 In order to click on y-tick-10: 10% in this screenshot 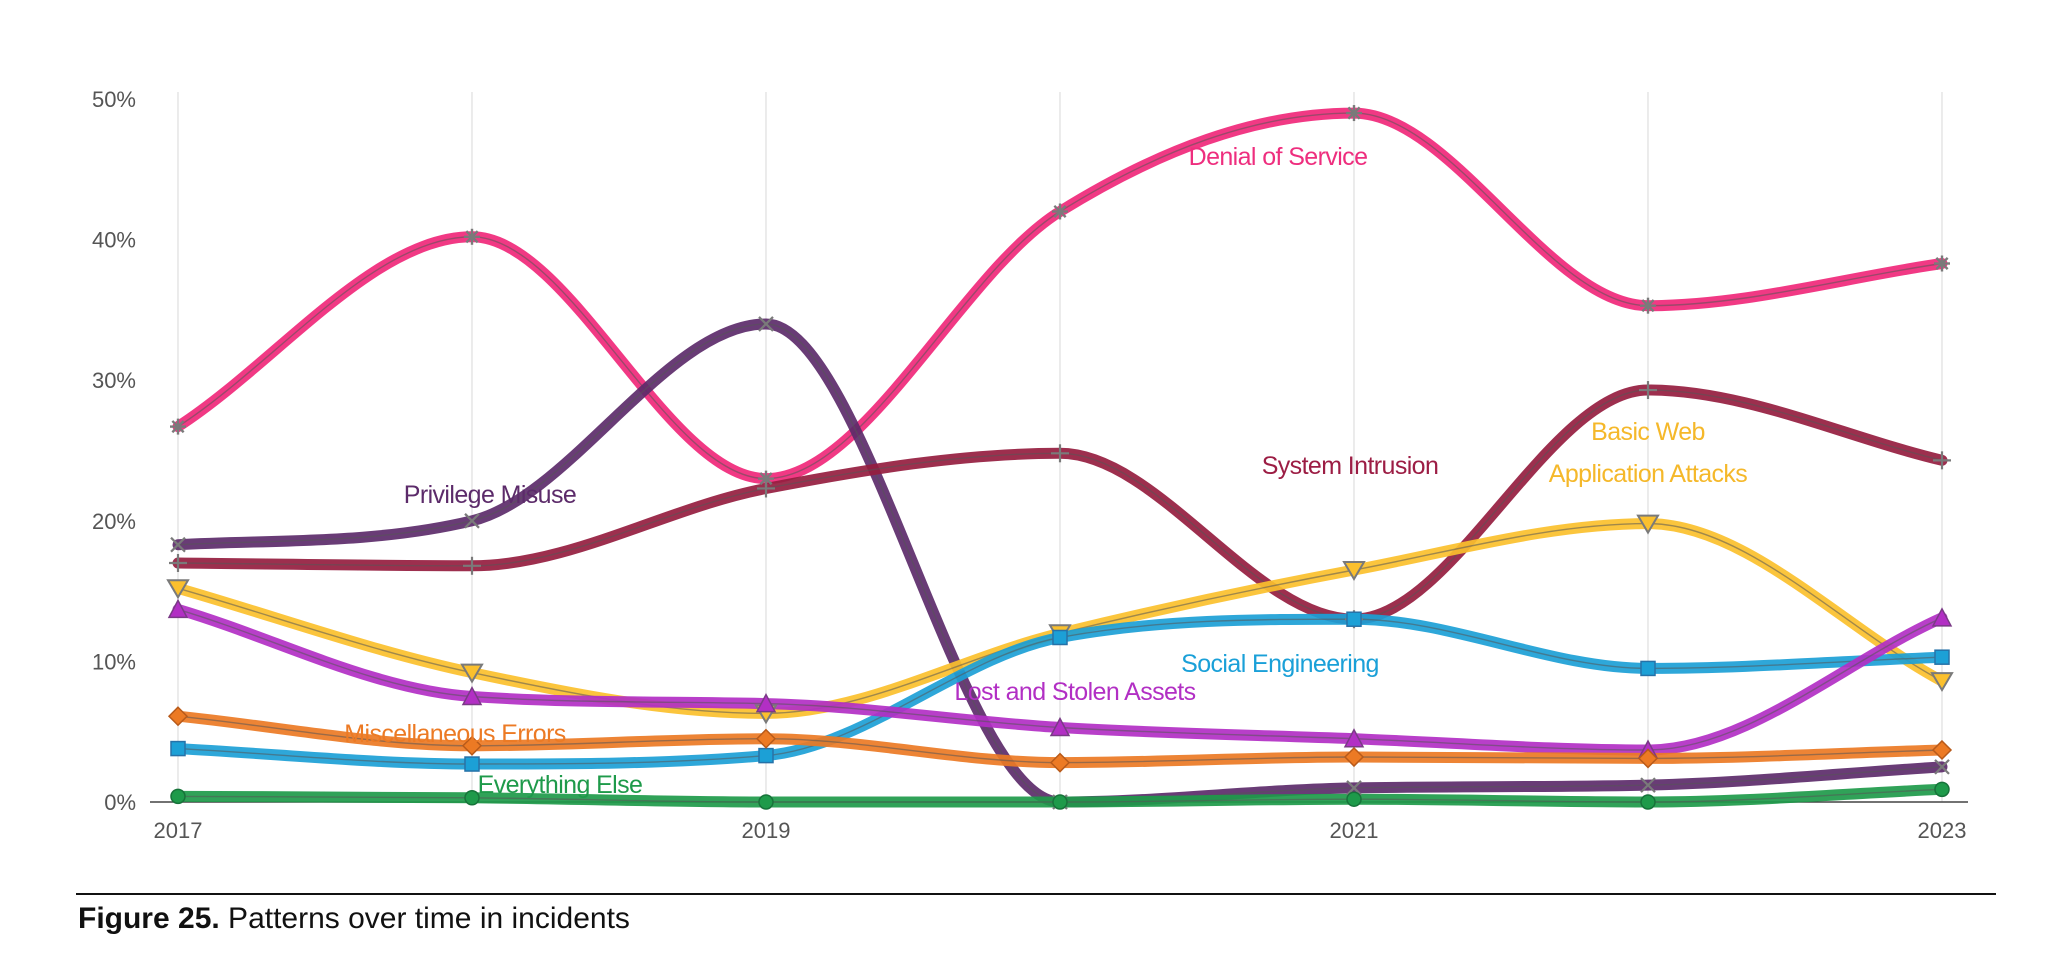, I will do `click(114, 661)`.